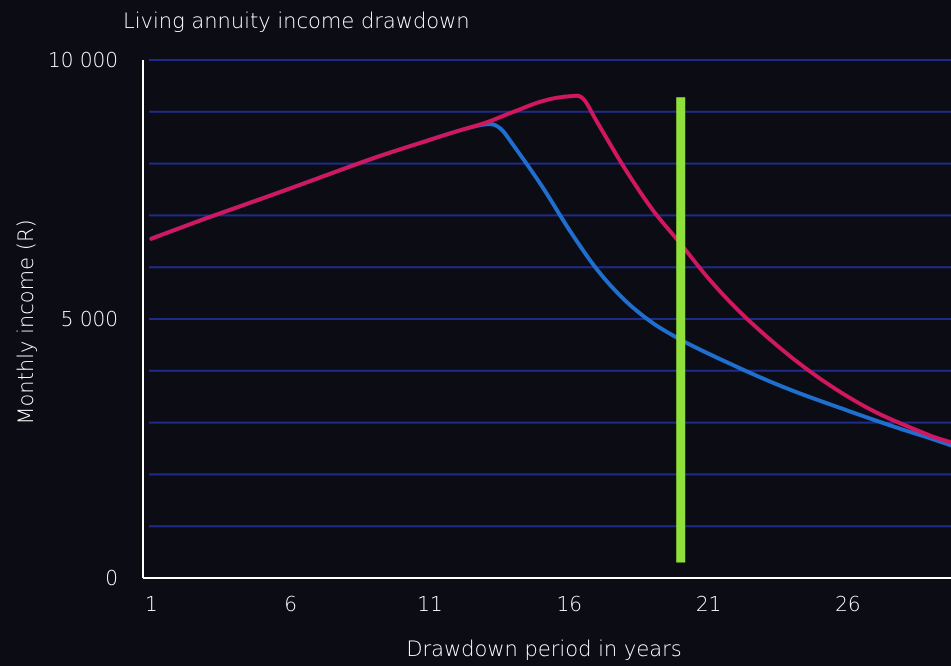 Image resolution: width=951 pixels, height=666 pixels. I want to click on x-tick-label: 21, so click(708, 604).